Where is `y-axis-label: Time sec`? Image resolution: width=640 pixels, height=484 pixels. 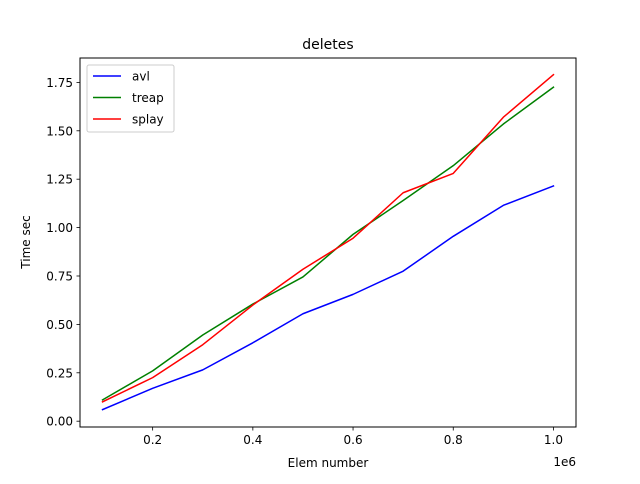
y-axis-label: Time sec is located at coordinates (26, 242).